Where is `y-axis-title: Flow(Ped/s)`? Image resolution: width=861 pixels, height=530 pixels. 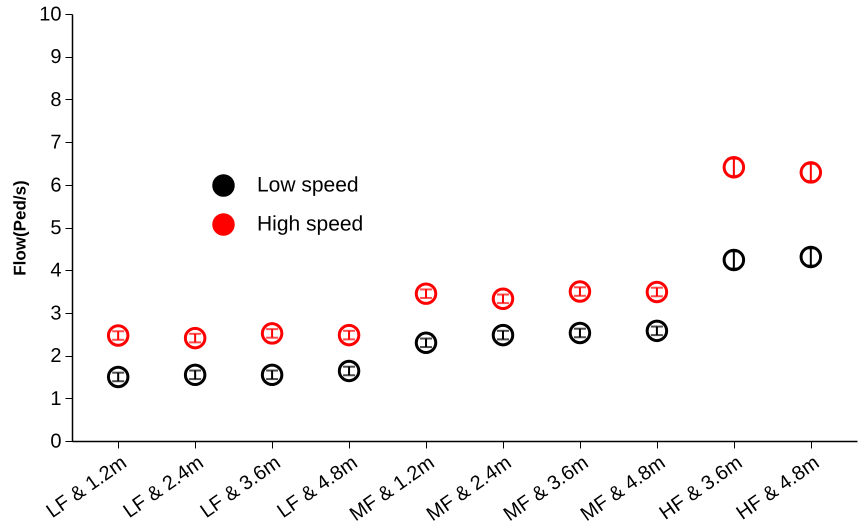 y-axis-title: Flow(Ped/s) is located at coordinates (20, 228).